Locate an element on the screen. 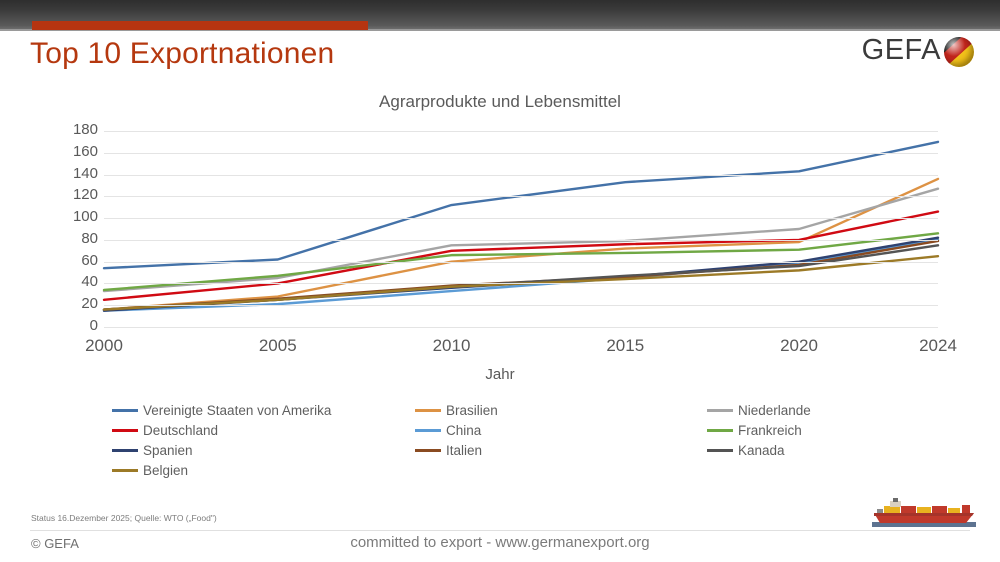 The width and height of the screenshot is (1000, 562). y-tick-label: 140 is located at coordinates (85, 173).